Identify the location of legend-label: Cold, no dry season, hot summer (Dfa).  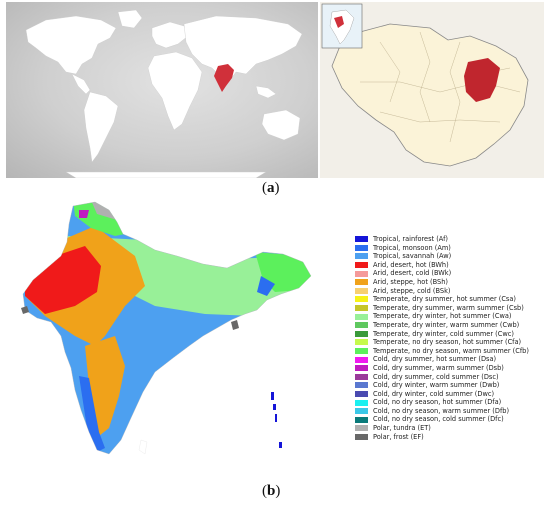
(437, 402).